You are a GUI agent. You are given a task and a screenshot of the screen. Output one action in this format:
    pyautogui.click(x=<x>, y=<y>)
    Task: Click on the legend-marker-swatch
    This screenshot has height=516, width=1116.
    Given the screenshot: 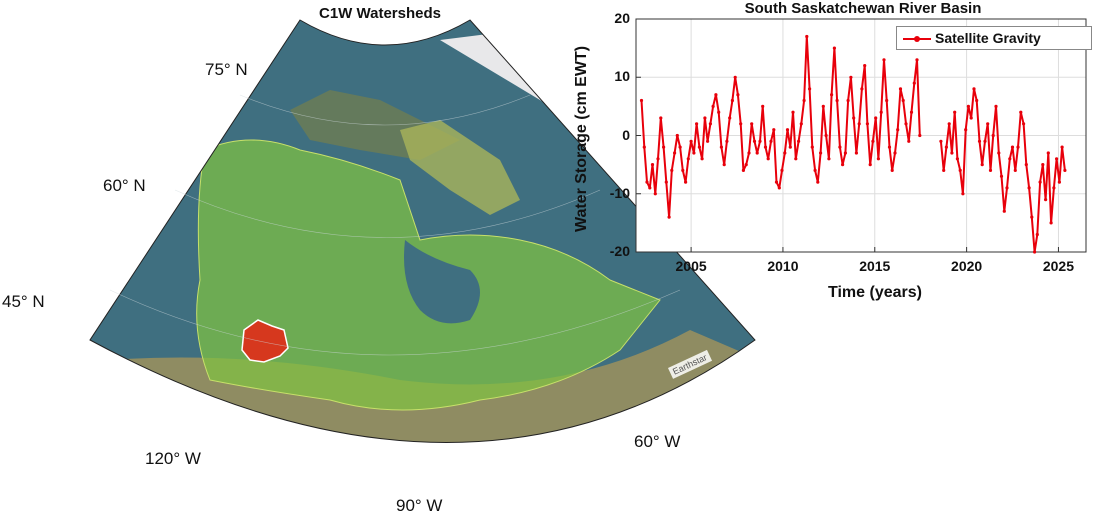 What is the action you would take?
    pyautogui.click(x=917, y=39)
    